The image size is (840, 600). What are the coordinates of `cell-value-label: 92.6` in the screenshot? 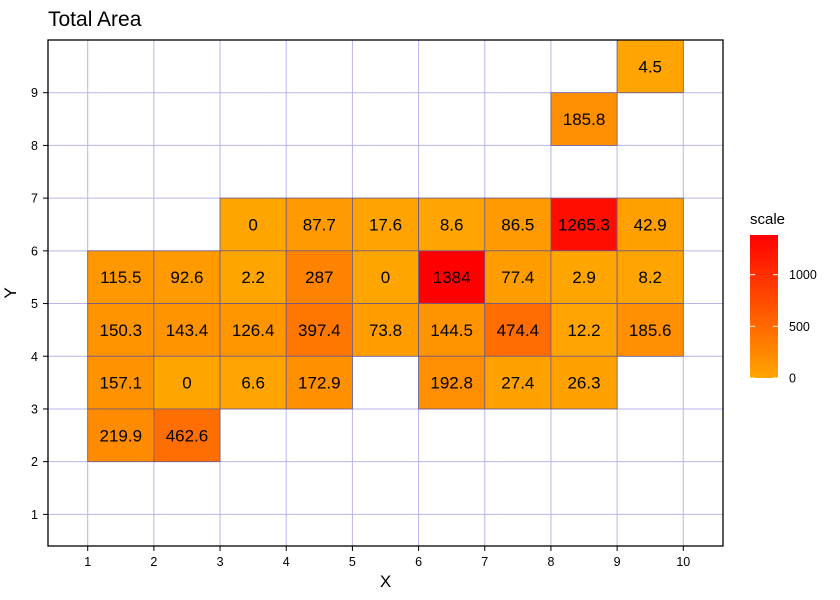 It's located at (186, 277).